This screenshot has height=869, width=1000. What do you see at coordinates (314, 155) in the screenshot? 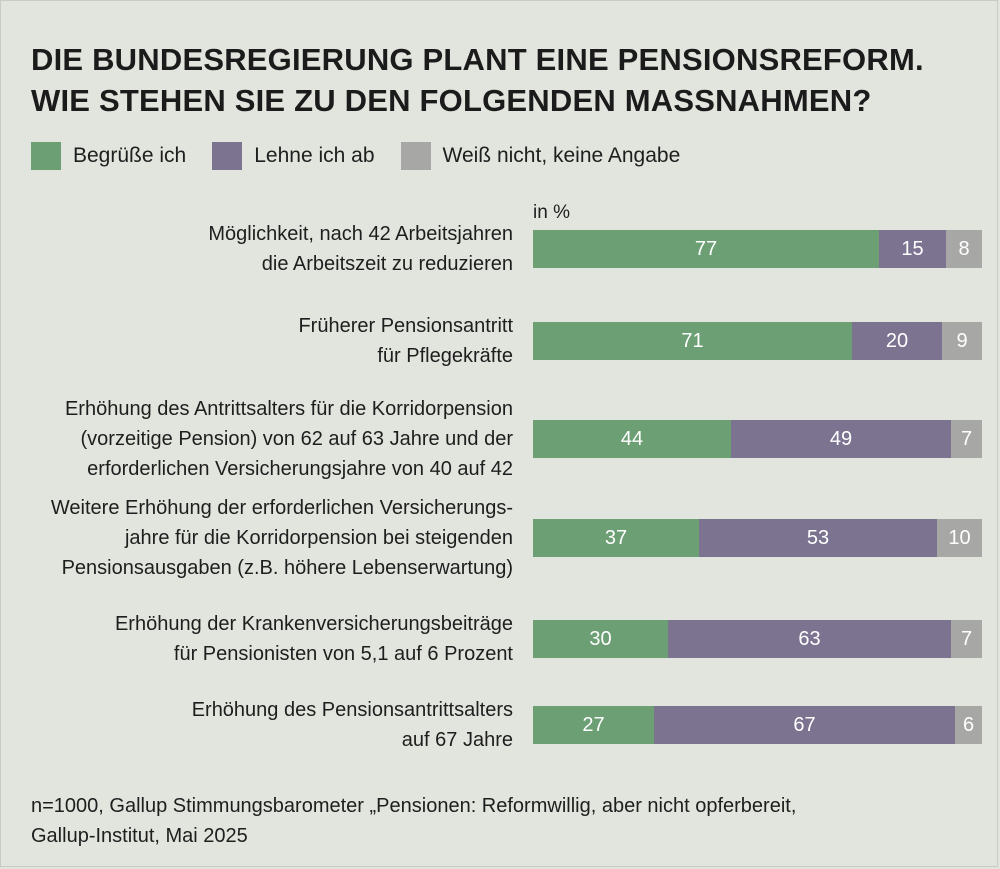
I see `legend-label-2: Lehne ich ab` at bounding box center [314, 155].